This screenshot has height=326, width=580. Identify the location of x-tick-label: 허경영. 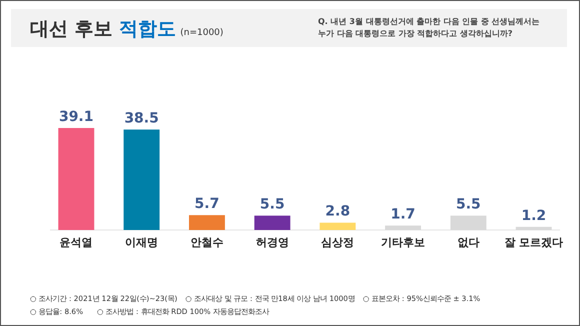
(272, 242).